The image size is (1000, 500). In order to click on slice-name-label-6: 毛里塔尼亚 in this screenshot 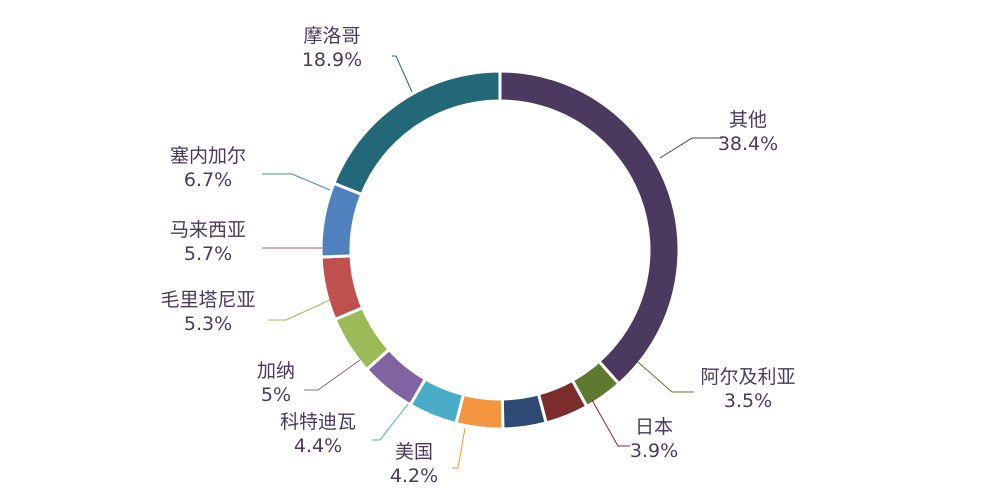, I will do `click(207, 300)`.